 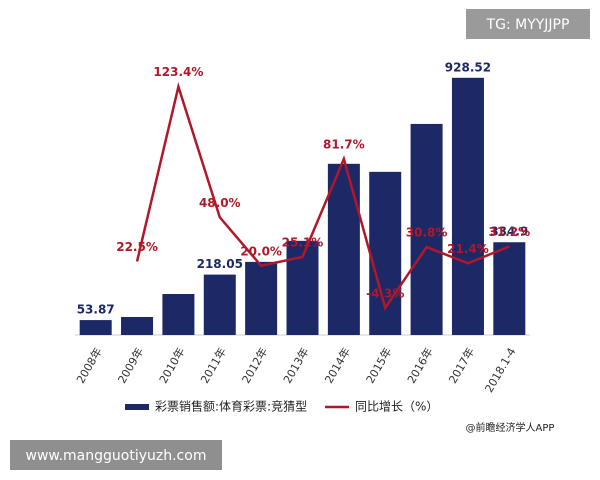 What do you see at coordinates (462, 365) in the screenshot?
I see `x-tick-label: 2017年` at bounding box center [462, 365].